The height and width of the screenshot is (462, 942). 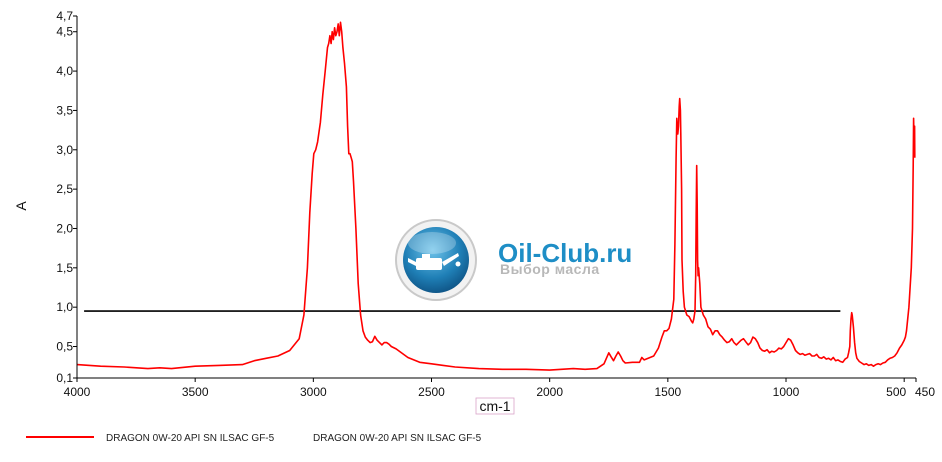 I want to click on x-tick-label: 500, so click(x=896, y=392).